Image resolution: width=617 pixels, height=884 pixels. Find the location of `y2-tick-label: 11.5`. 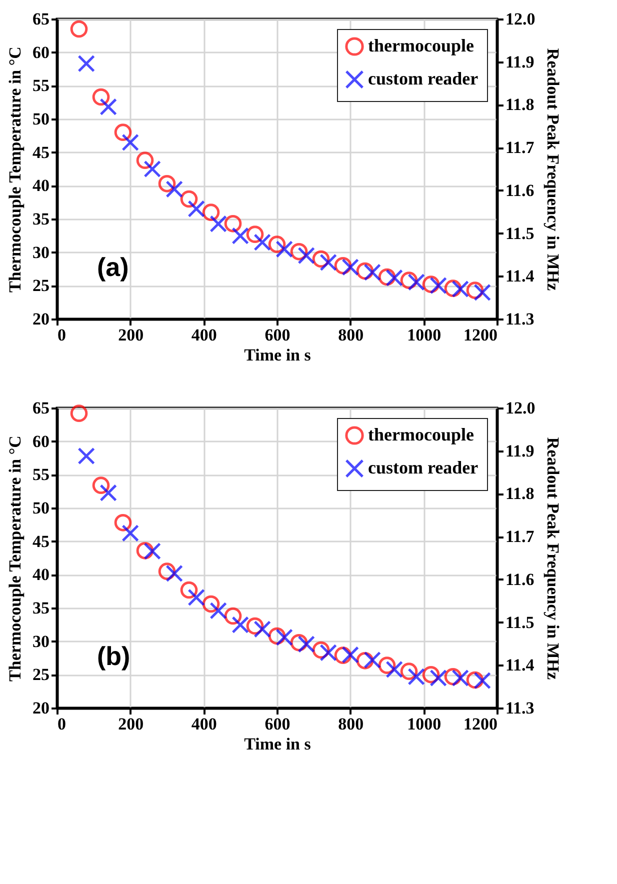

y2-tick-label: 11.5 is located at coordinates (520, 233).